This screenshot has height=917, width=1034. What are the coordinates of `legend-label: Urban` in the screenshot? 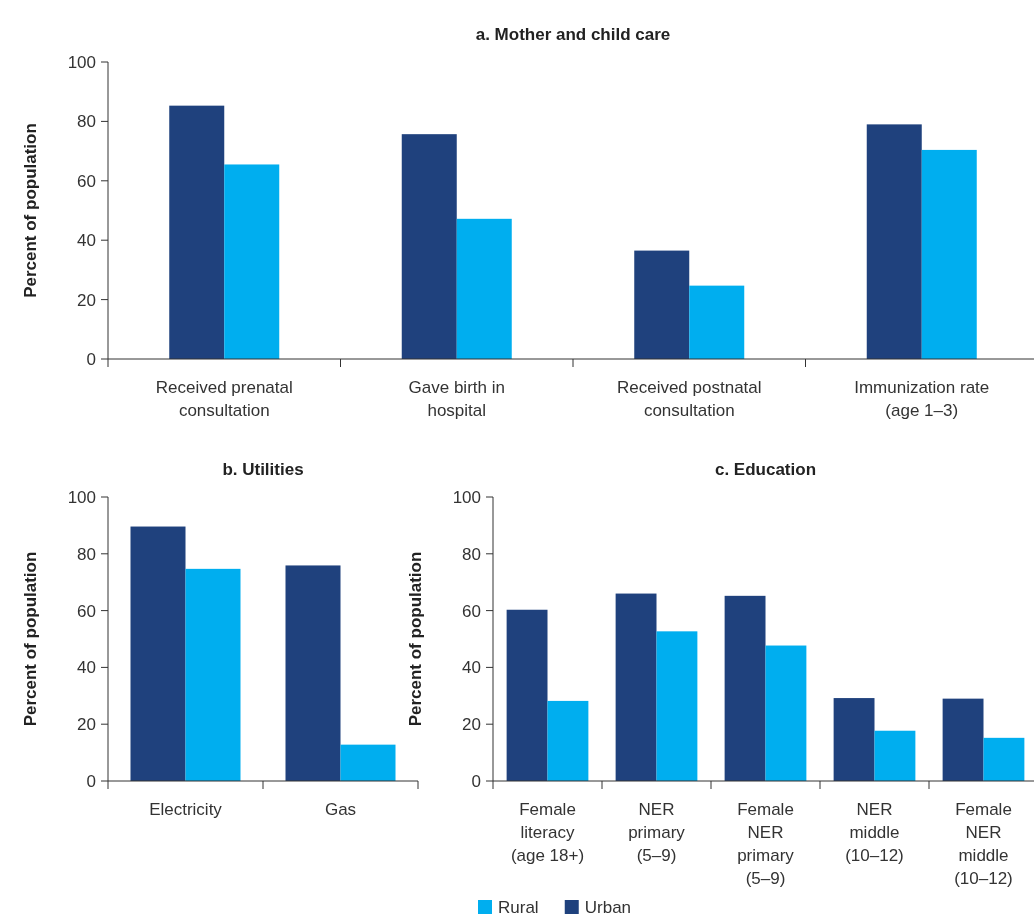 It's located at (608, 907).